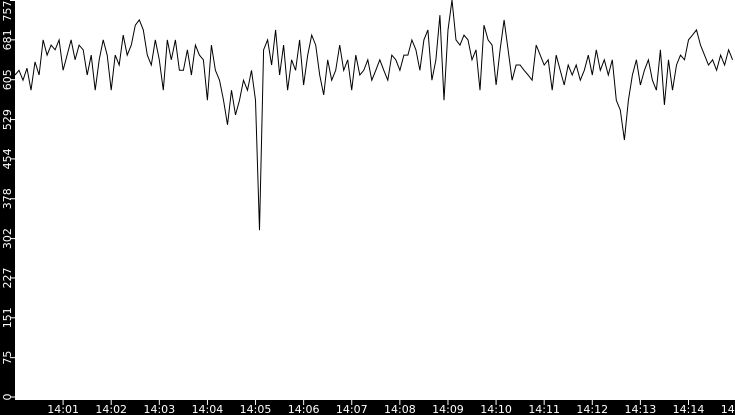 This screenshot has height=415, width=735. Describe the element at coordinates (7, 317) in the screenshot. I see `y-tick-label: 151` at that location.